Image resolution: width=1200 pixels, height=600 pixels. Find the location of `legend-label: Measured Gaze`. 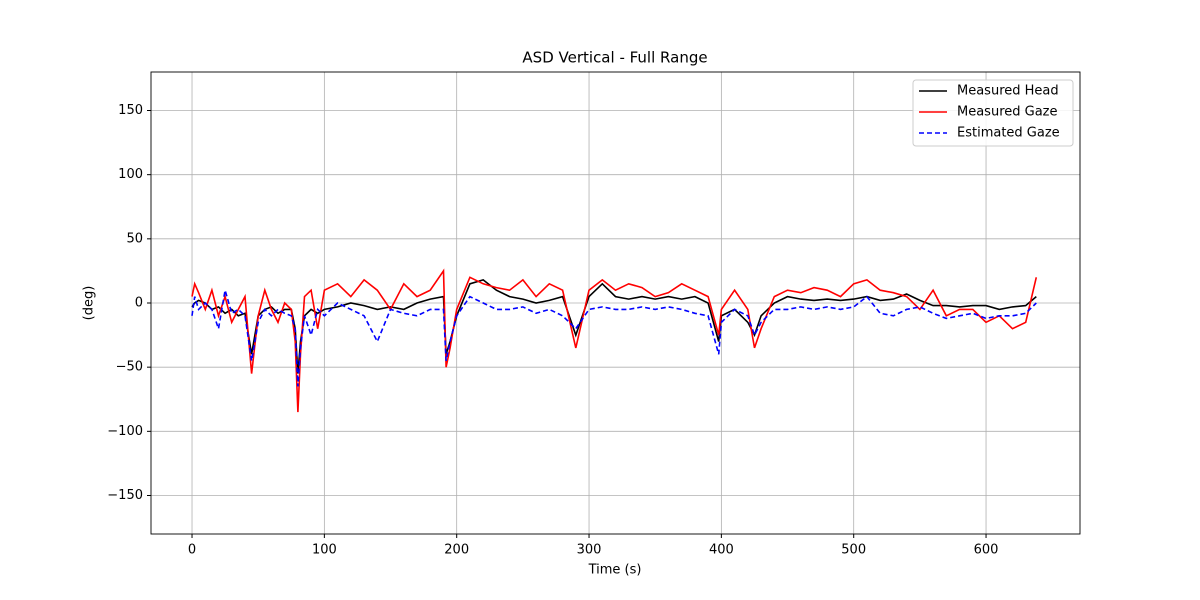

legend-label: Measured Gaze is located at coordinates (1007, 112).